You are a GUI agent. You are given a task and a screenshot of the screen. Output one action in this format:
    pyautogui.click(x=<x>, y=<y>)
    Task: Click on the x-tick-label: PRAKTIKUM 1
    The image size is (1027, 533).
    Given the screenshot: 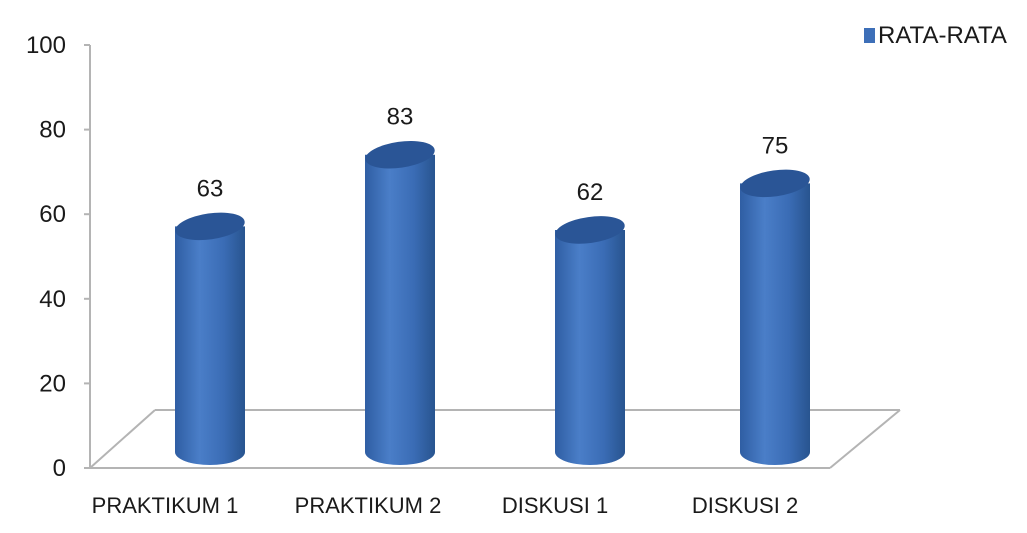 What is the action you would take?
    pyautogui.click(x=165, y=505)
    